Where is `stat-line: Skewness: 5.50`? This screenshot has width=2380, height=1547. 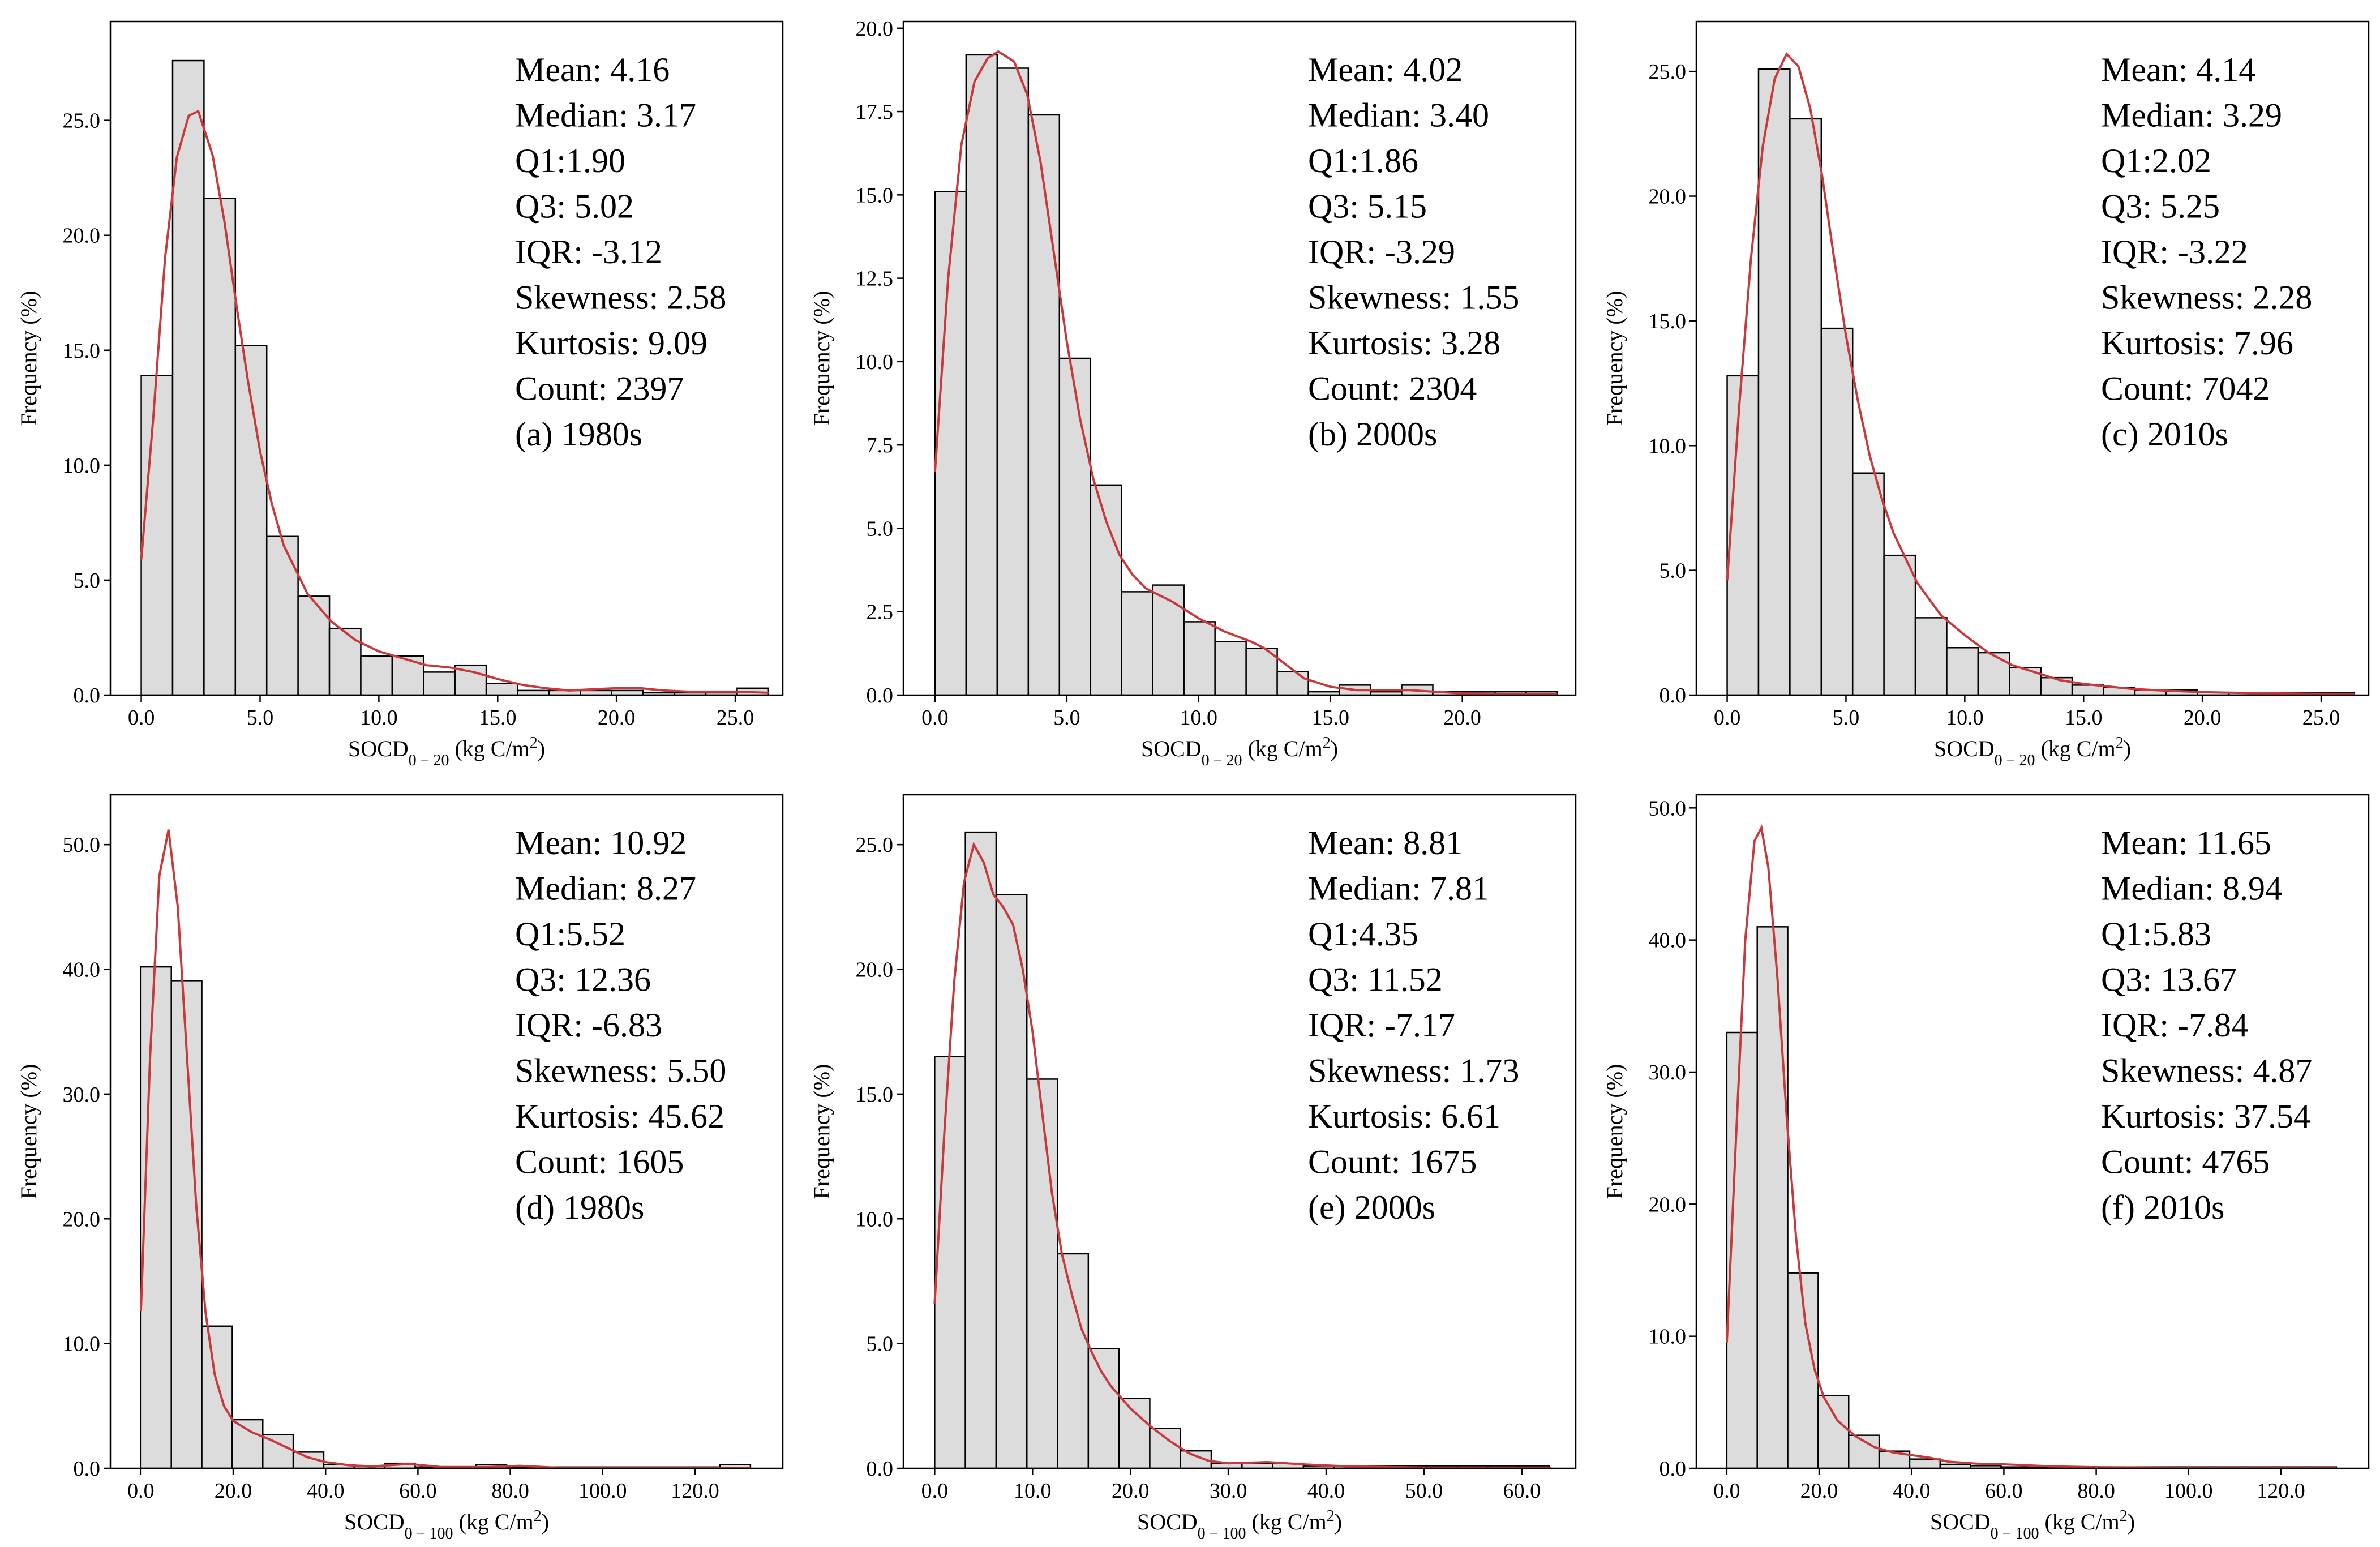
stat-line: Skewness: 5.50 is located at coordinates (620, 1071).